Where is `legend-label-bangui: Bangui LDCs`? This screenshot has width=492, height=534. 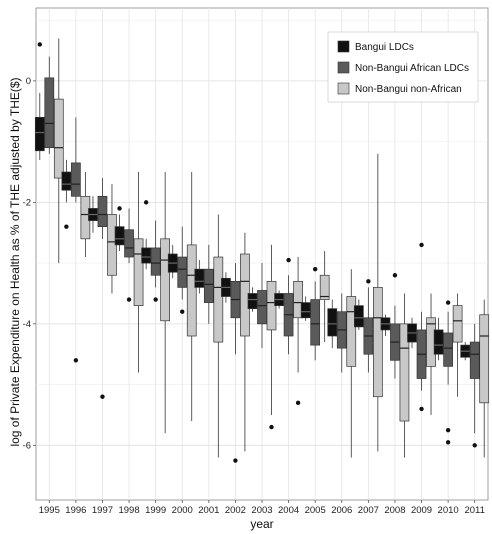 legend-label-bangui: Bangui LDCs is located at coordinates (384, 47).